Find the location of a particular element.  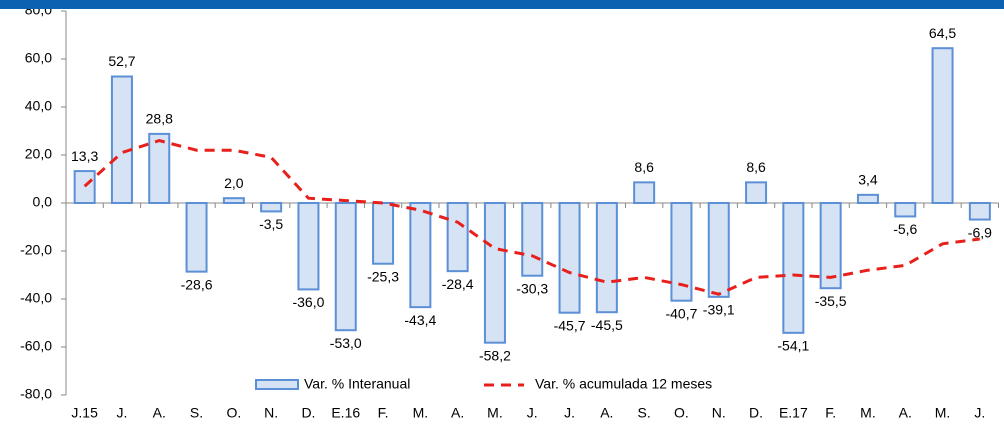

value-label: -35,5 is located at coordinates (831, 301).